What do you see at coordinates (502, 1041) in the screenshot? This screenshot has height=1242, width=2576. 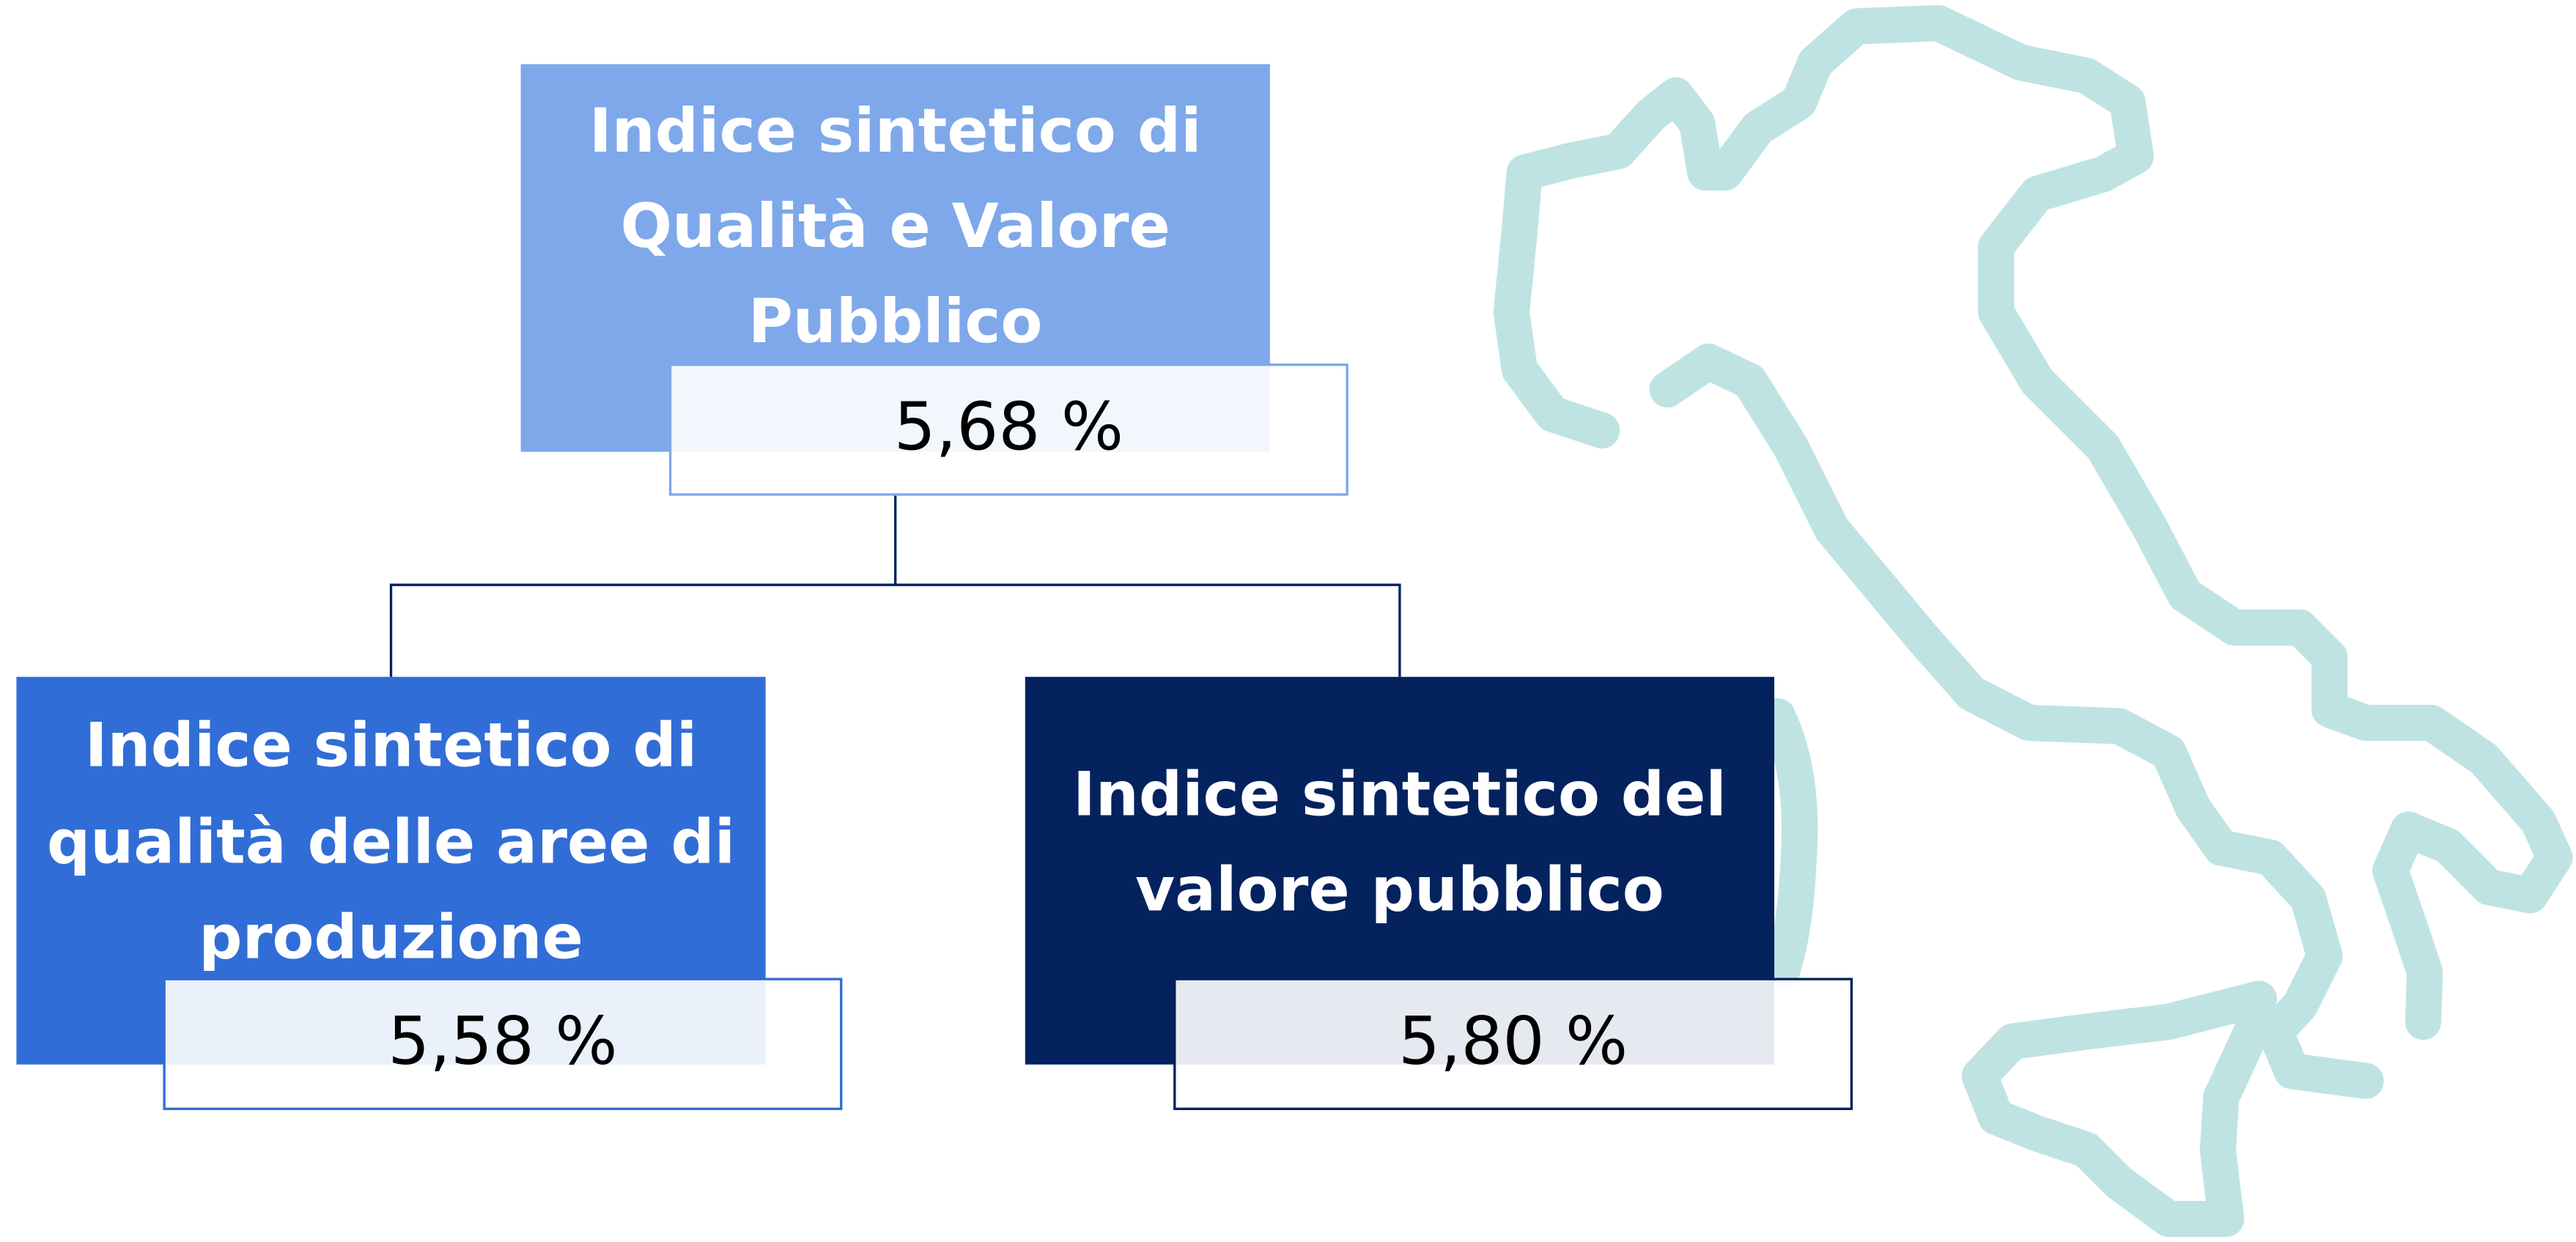 I see `node-value: 5,58 %` at bounding box center [502, 1041].